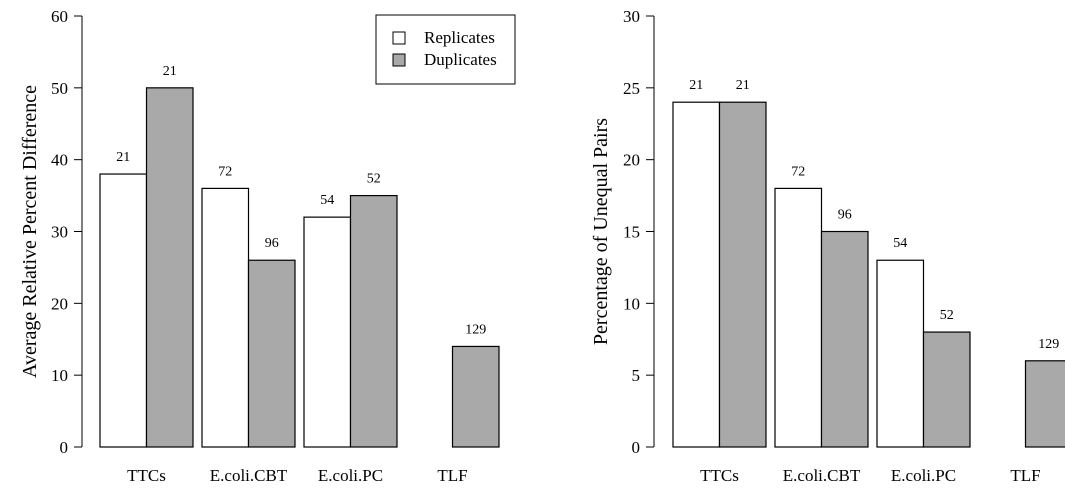 The width and height of the screenshot is (1065, 496). Describe the element at coordinates (631, 232) in the screenshot. I see `y-tick-label: 15` at that location.